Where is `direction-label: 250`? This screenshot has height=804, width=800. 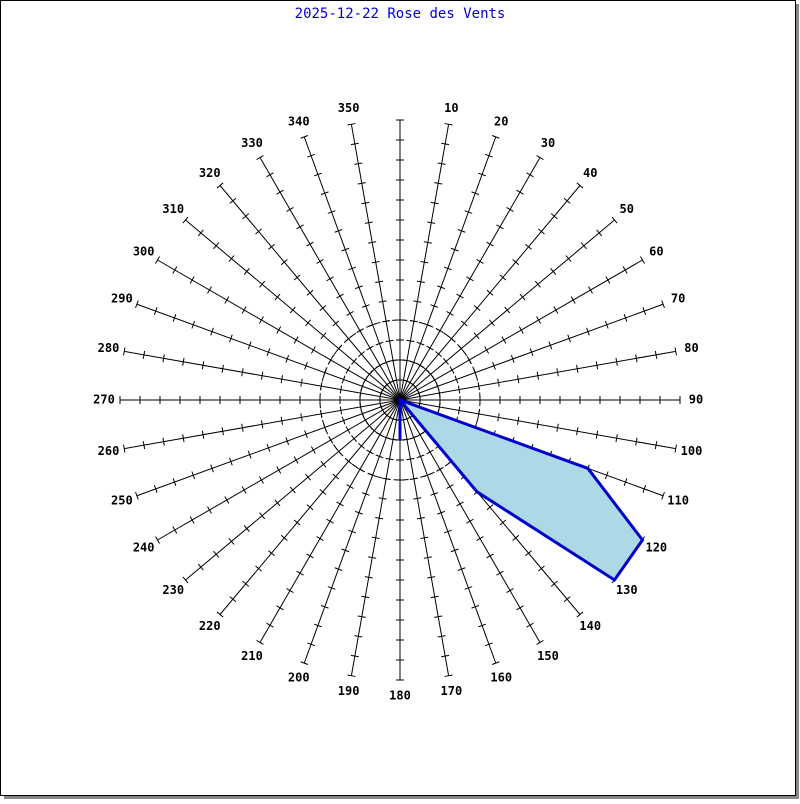 direction-label: 250 is located at coordinates (122, 501).